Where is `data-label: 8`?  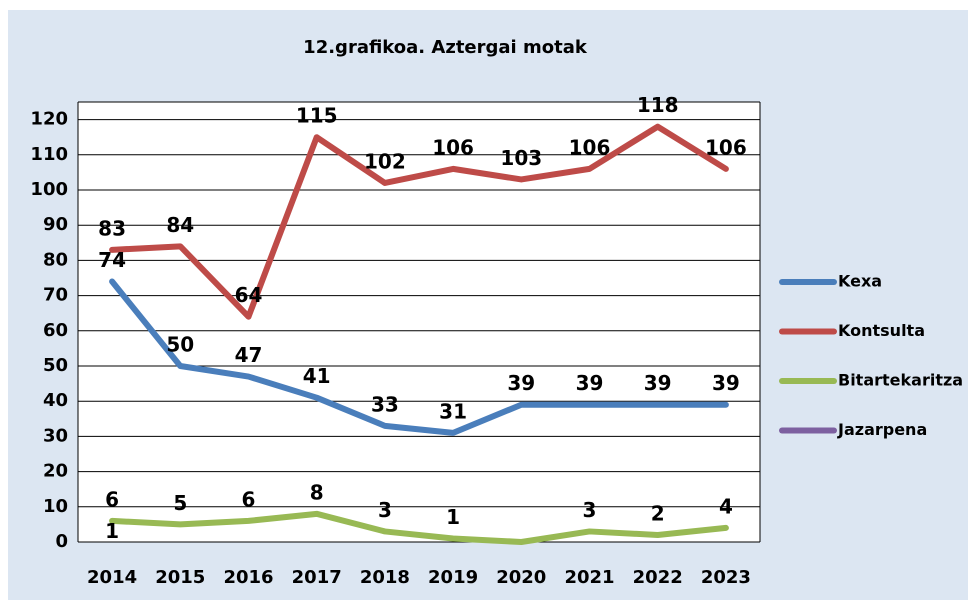 data-label: 8 is located at coordinates (317, 492).